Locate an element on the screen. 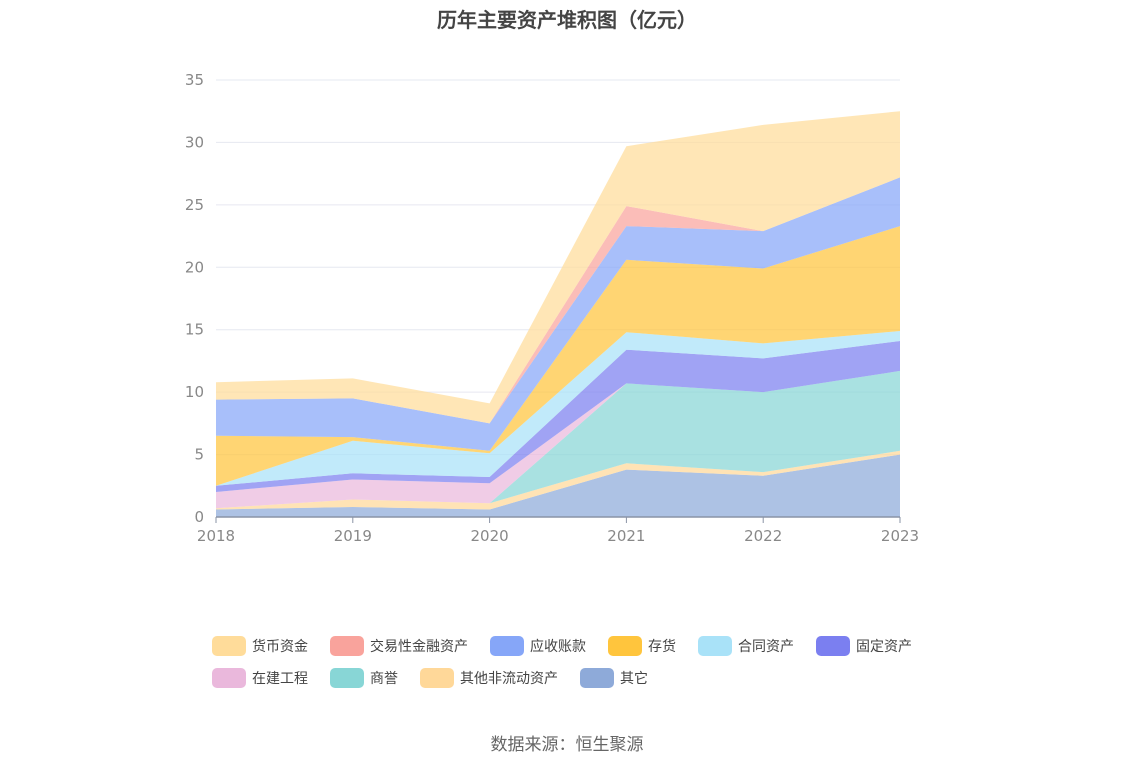 This screenshot has height=766, width=1134. y-tick-label: 5 is located at coordinates (199, 455).